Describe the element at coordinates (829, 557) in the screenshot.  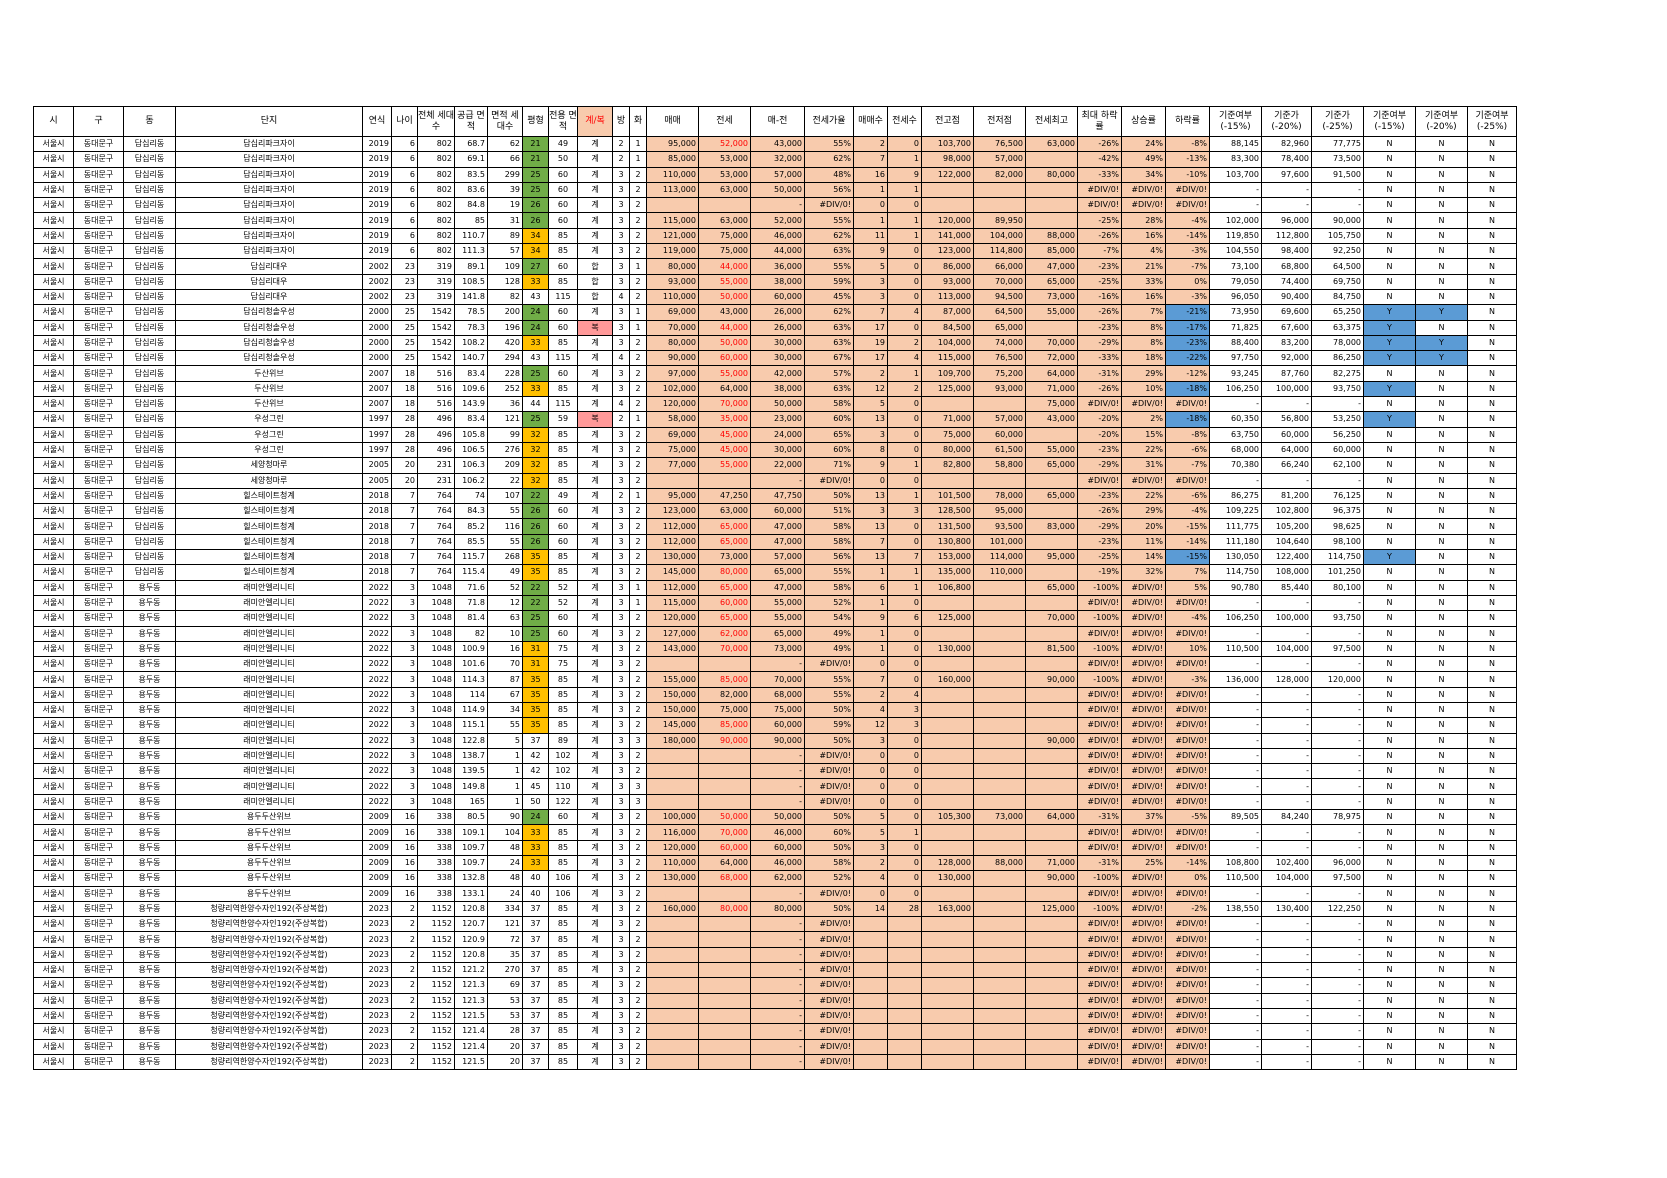
I see `table-cell: 56%` at that location.